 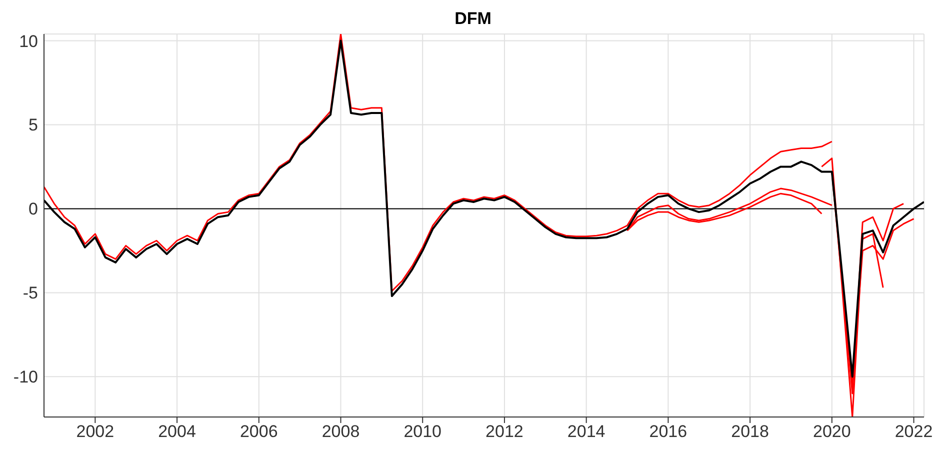 What do you see at coordinates (668, 432) in the screenshot?
I see `x-tick-label: 2016` at bounding box center [668, 432].